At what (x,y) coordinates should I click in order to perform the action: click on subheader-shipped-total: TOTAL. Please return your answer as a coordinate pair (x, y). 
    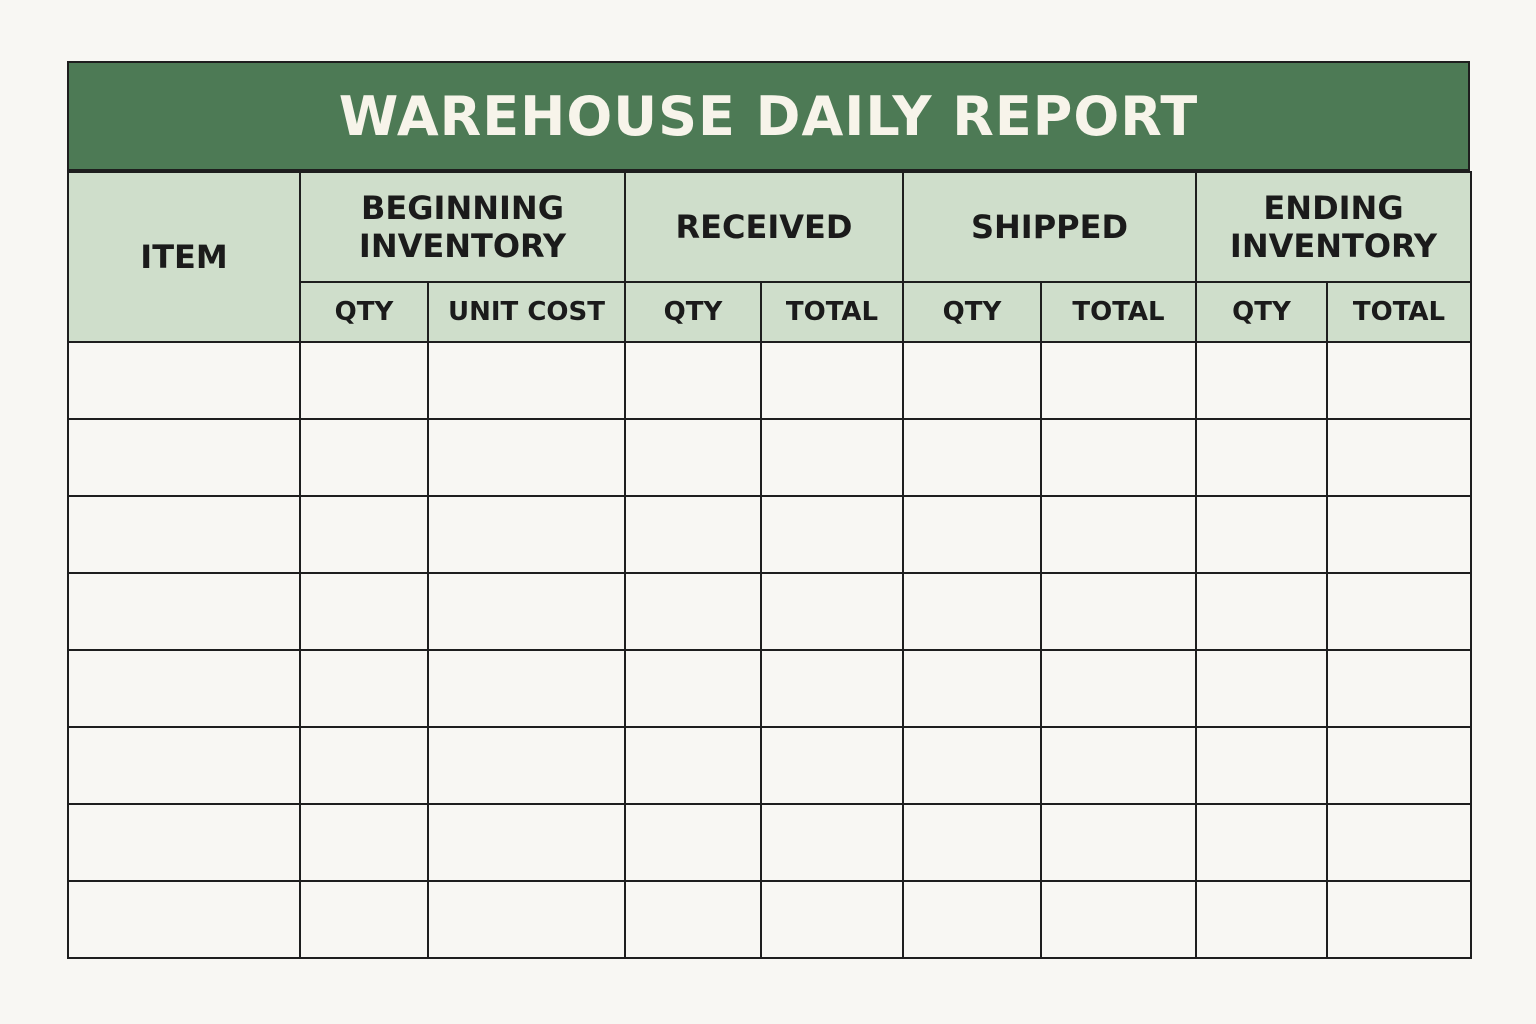
    Looking at the image, I should click on (1118, 312).